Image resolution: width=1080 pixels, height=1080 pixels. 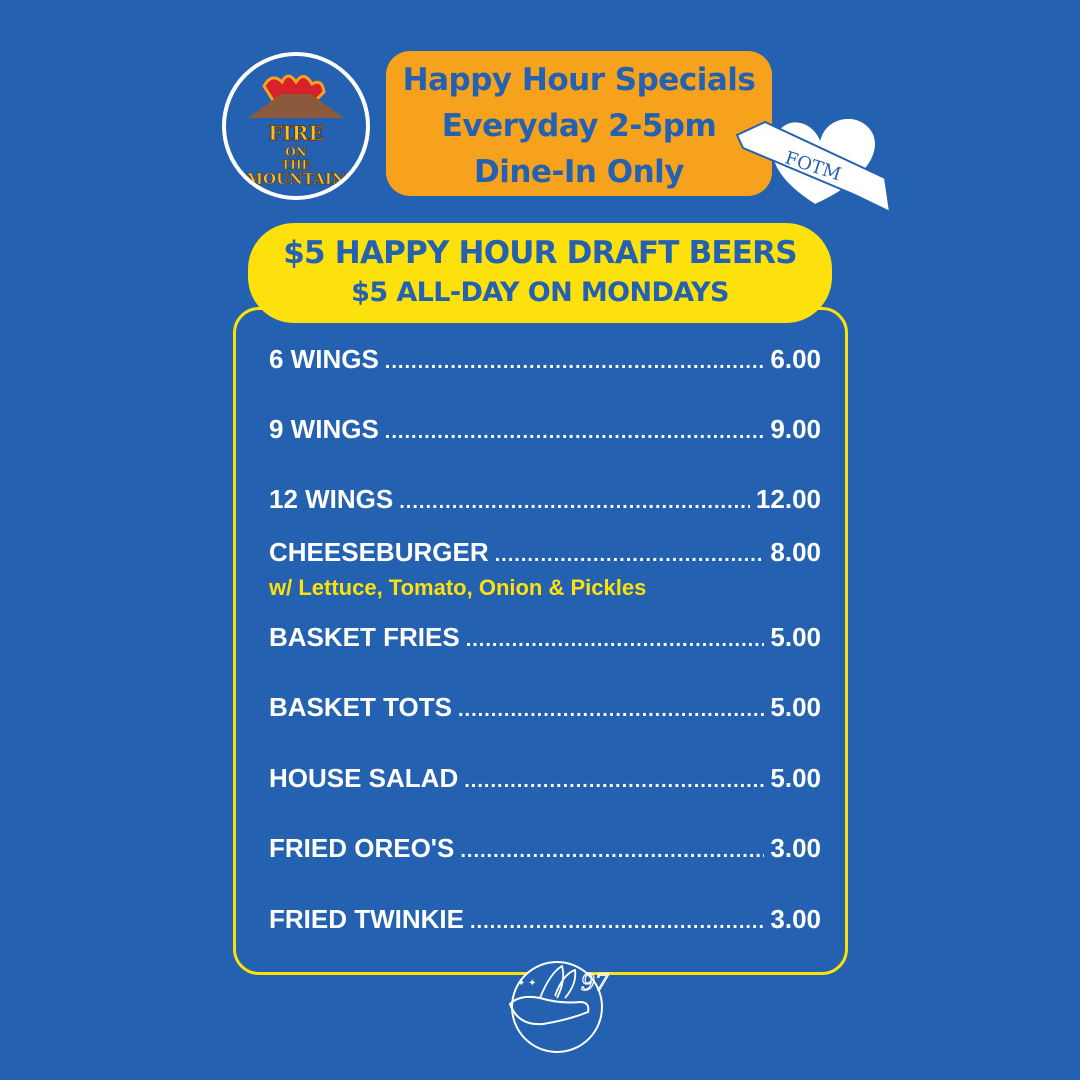 What do you see at coordinates (579, 80) in the screenshot?
I see `header-title: Happy Hour Specials` at bounding box center [579, 80].